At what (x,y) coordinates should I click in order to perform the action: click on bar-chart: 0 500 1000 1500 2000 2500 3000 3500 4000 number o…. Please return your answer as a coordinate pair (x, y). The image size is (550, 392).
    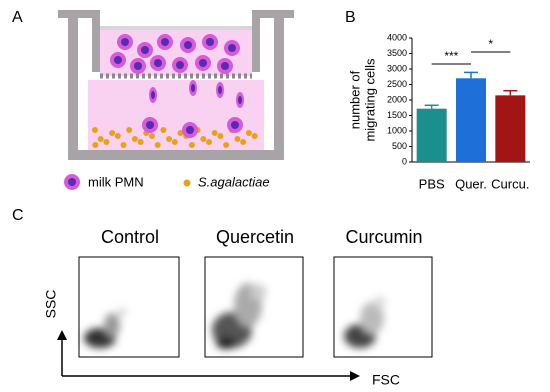
    Looking at the image, I should click on (438, 111).